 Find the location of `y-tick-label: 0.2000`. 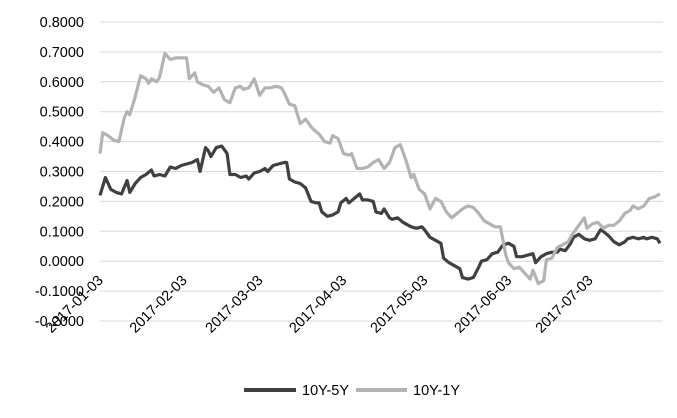

y-tick-label: 0.2000 is located at coordinates (62, 202).